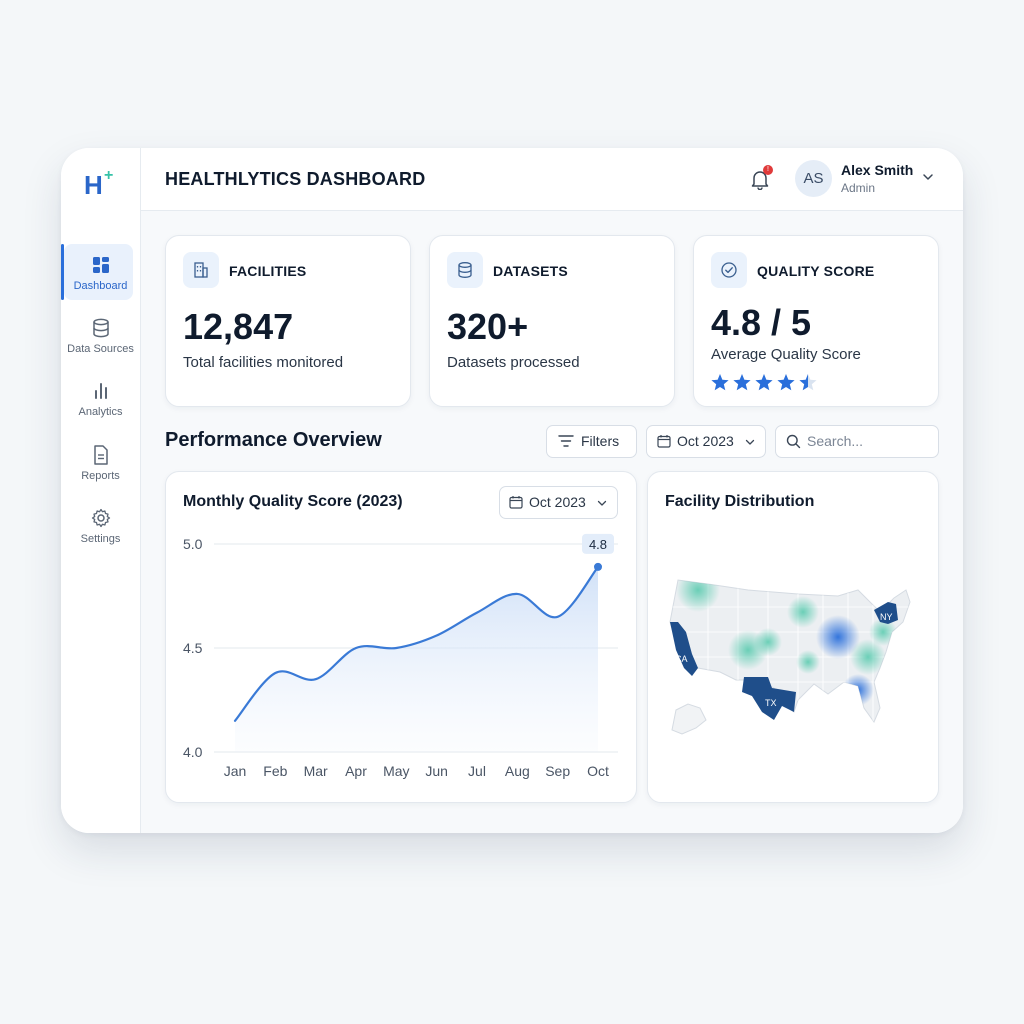 The image size is (1024, 1024). What do you see at coordinates (684, 649) in the screenshot?
I see `state-ca` at bounding box center [684, 649].